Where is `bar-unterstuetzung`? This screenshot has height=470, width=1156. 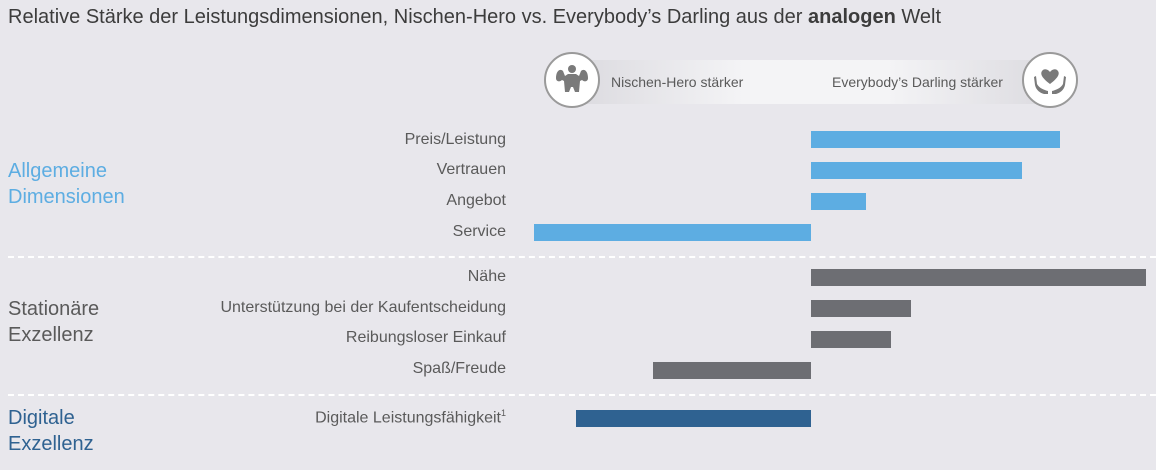 bar-unterstuetzung is located at coordinates (861, 308).